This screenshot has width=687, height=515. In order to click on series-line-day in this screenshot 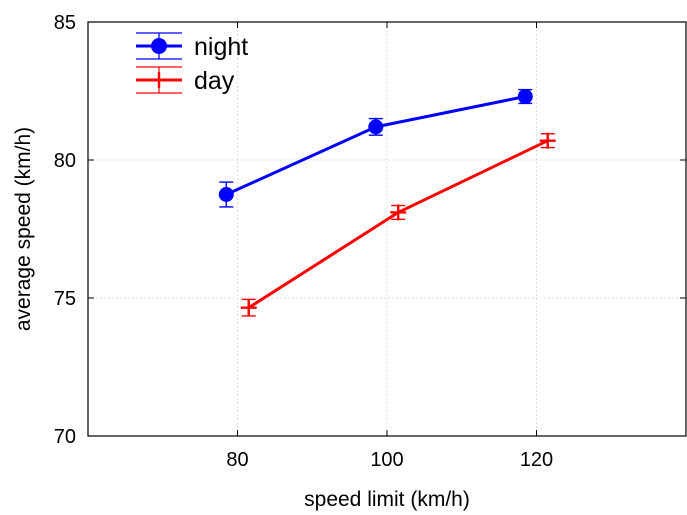, I will do `click(398, 224)`.